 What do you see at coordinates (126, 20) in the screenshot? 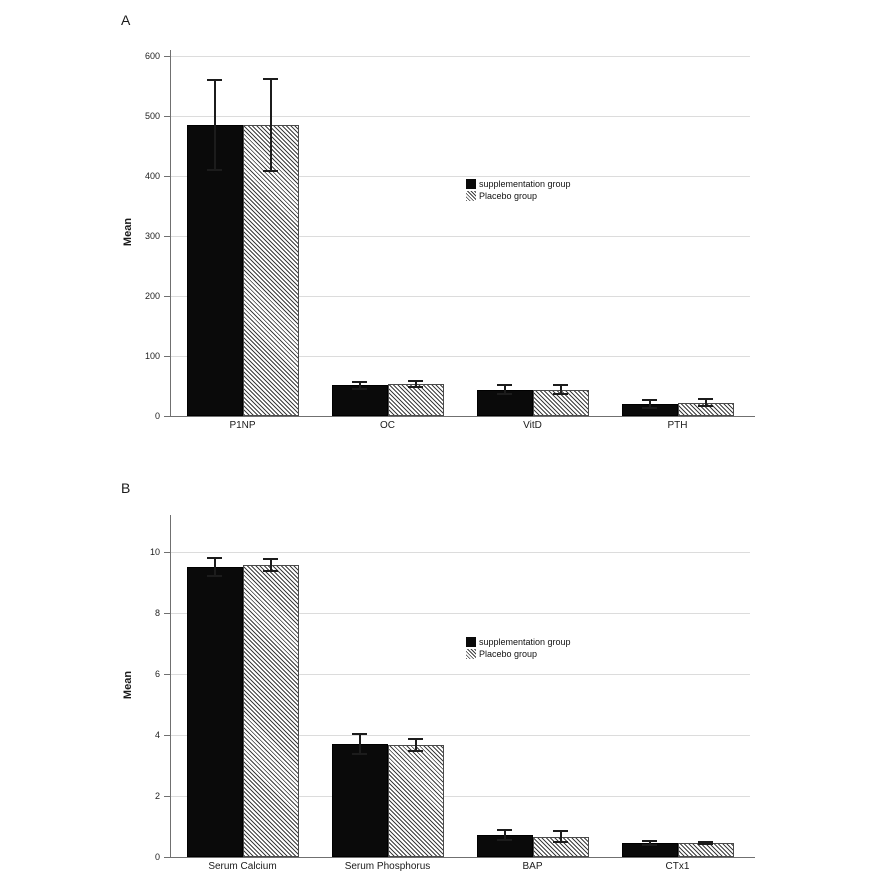
I see `panel-label-a: A` at bounding box center [126, 20].